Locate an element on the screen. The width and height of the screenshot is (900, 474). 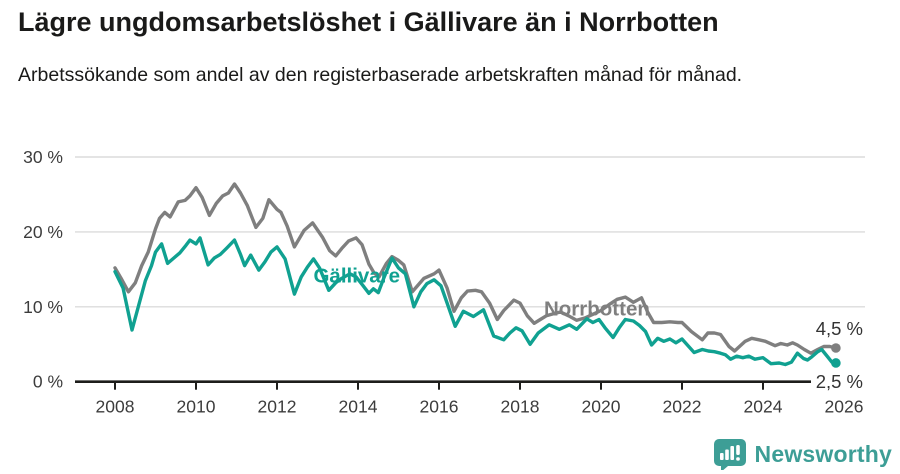
newsworthy-logo-icon is located at coordinates (729, 454).